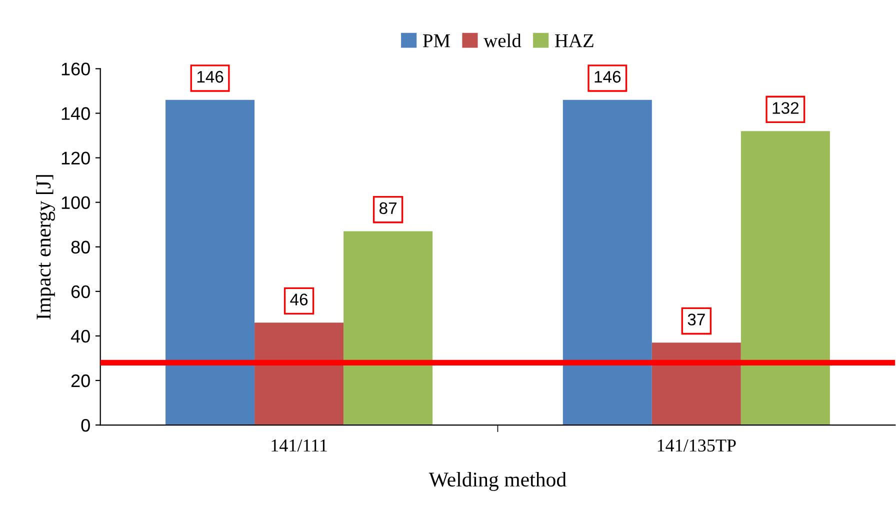 This screenshot has height=509, width=896. Describe the element at coordinates (697, 445) in the screenshot. I see `x-tick-label: 141/135TP` at that location.